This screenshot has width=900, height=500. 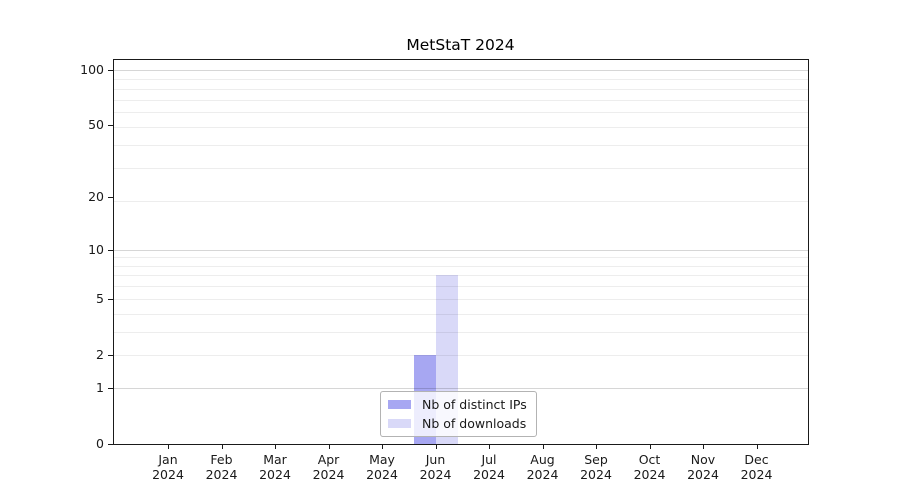 What do you see at coordinates (460, 45) in the screenshot?
I see `chart-title: MetStaT 2024` at bounding box center [460, 45].